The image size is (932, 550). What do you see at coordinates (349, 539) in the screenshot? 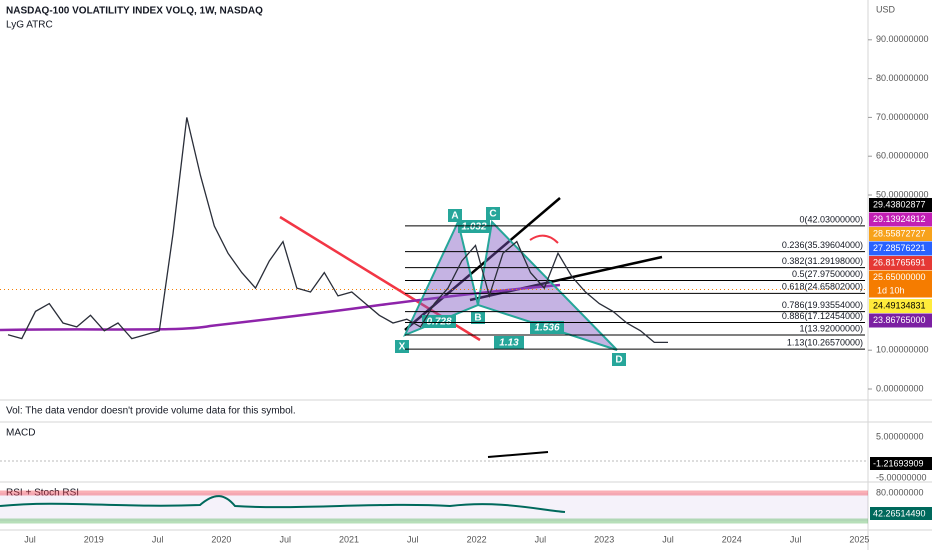
I see `x-tick-label: 2021` at bounding box center [349, 539].